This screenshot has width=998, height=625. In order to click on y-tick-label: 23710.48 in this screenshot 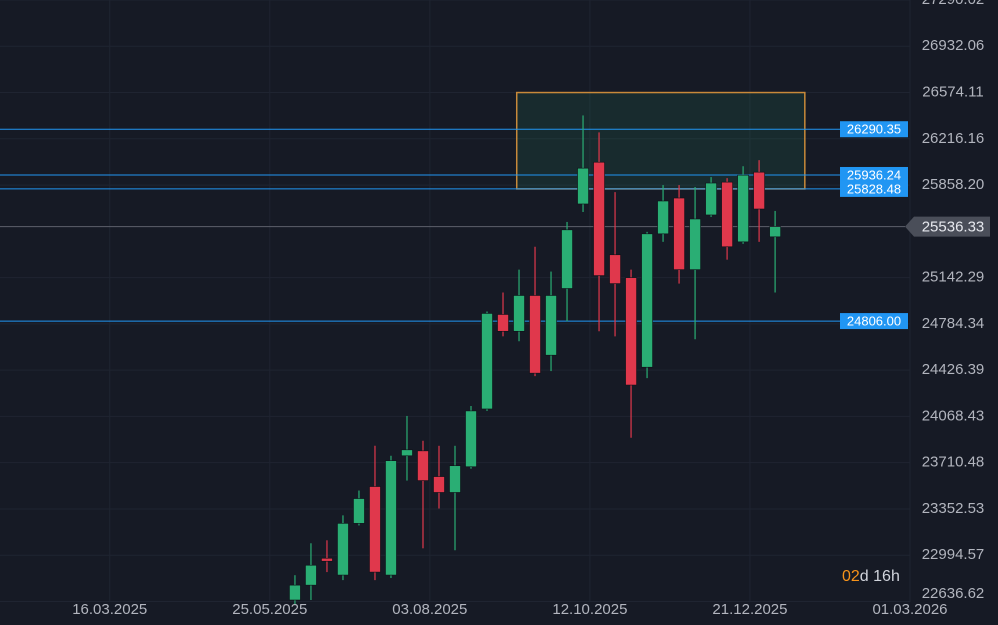, I will do `click(953, 462)`.